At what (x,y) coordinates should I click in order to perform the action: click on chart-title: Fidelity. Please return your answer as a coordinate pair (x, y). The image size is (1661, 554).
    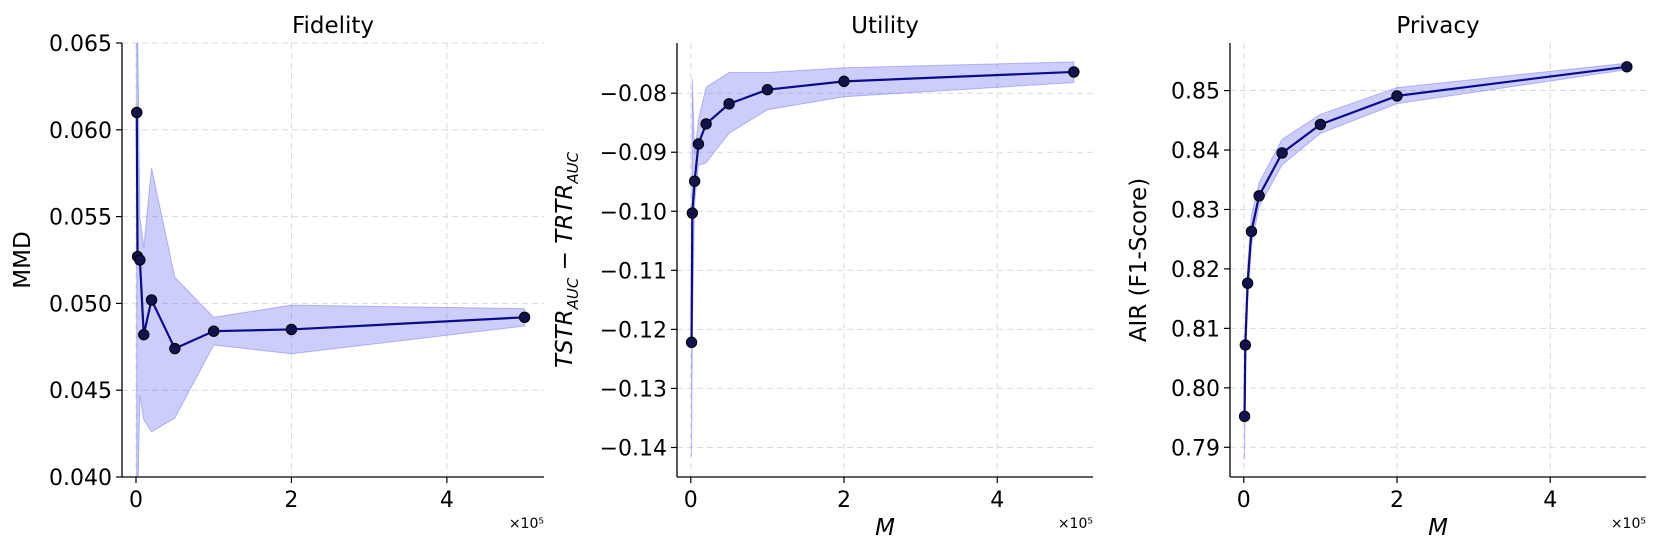
    Looking at the image, I should click on (333, 26).